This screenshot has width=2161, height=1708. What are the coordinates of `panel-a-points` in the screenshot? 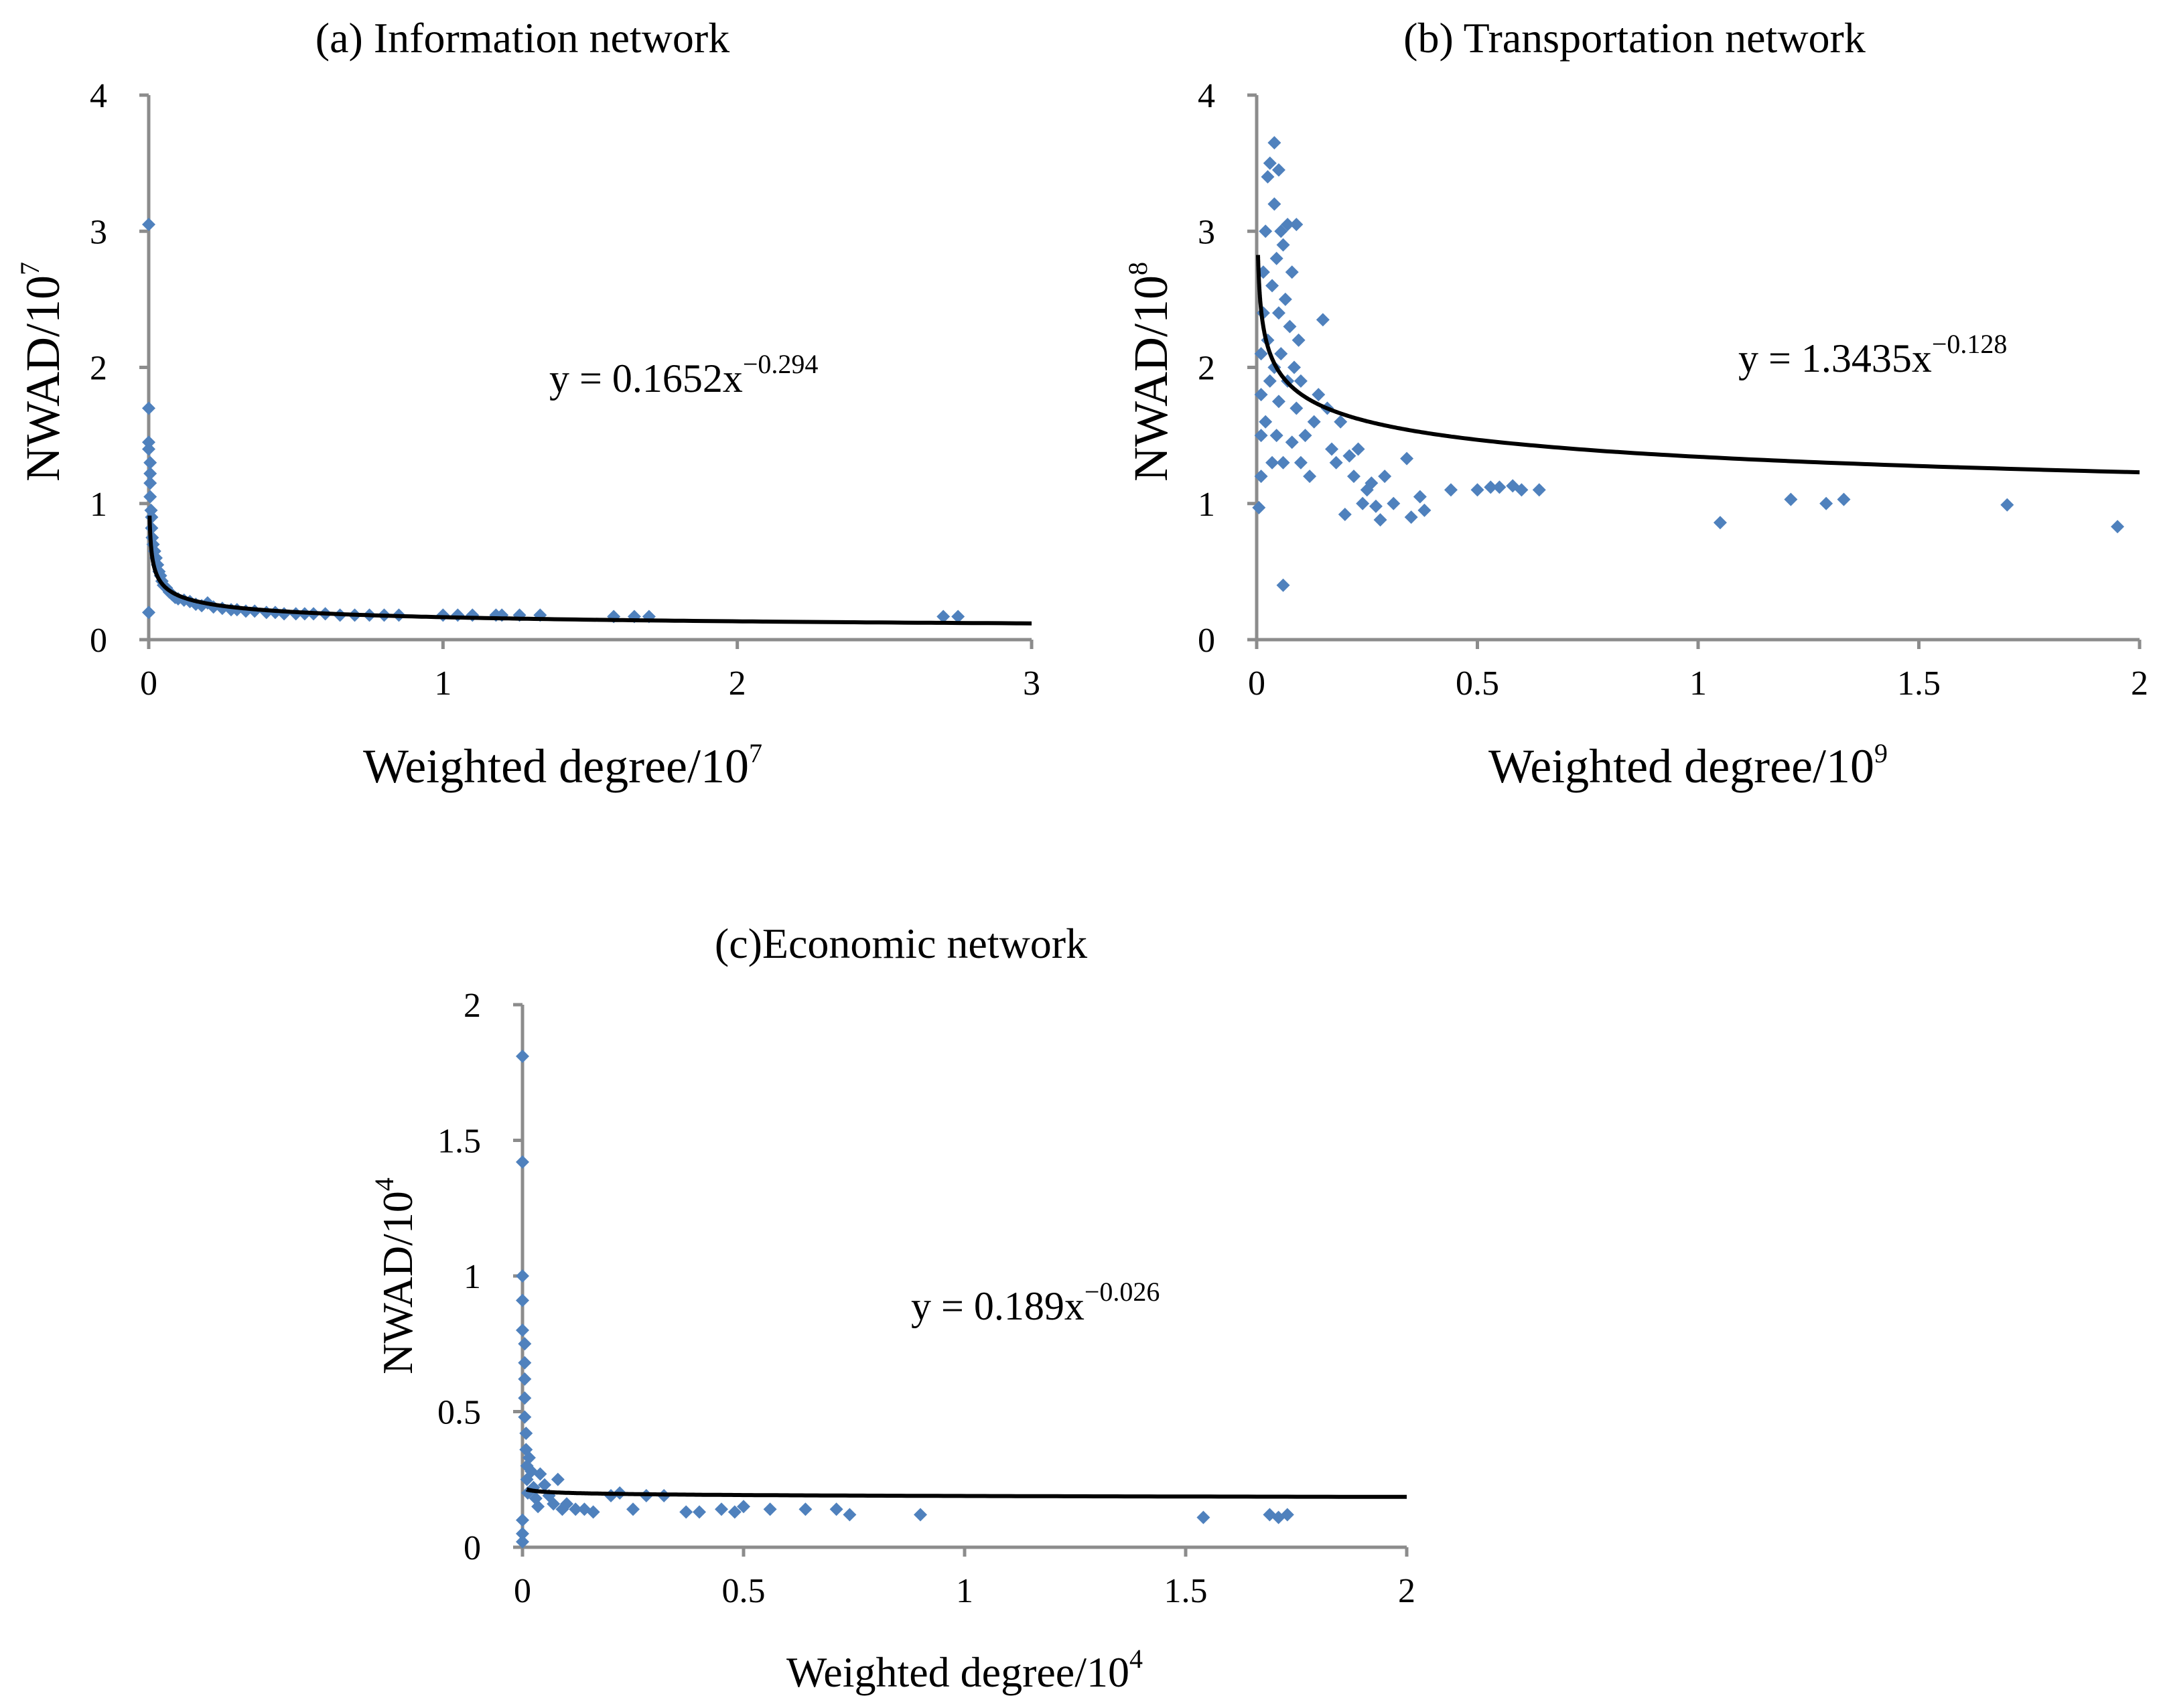 It's located at (553, 421).